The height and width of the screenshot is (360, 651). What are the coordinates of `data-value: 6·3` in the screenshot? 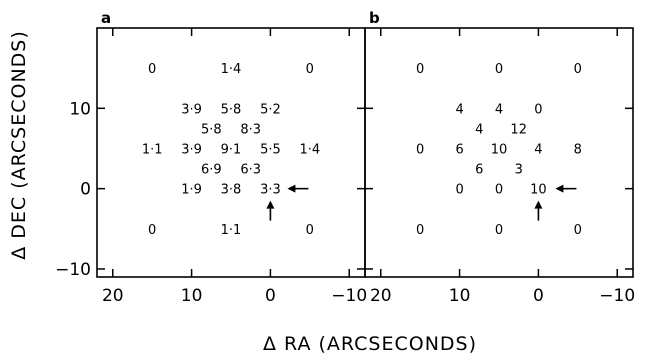 It's located at (250, 170).